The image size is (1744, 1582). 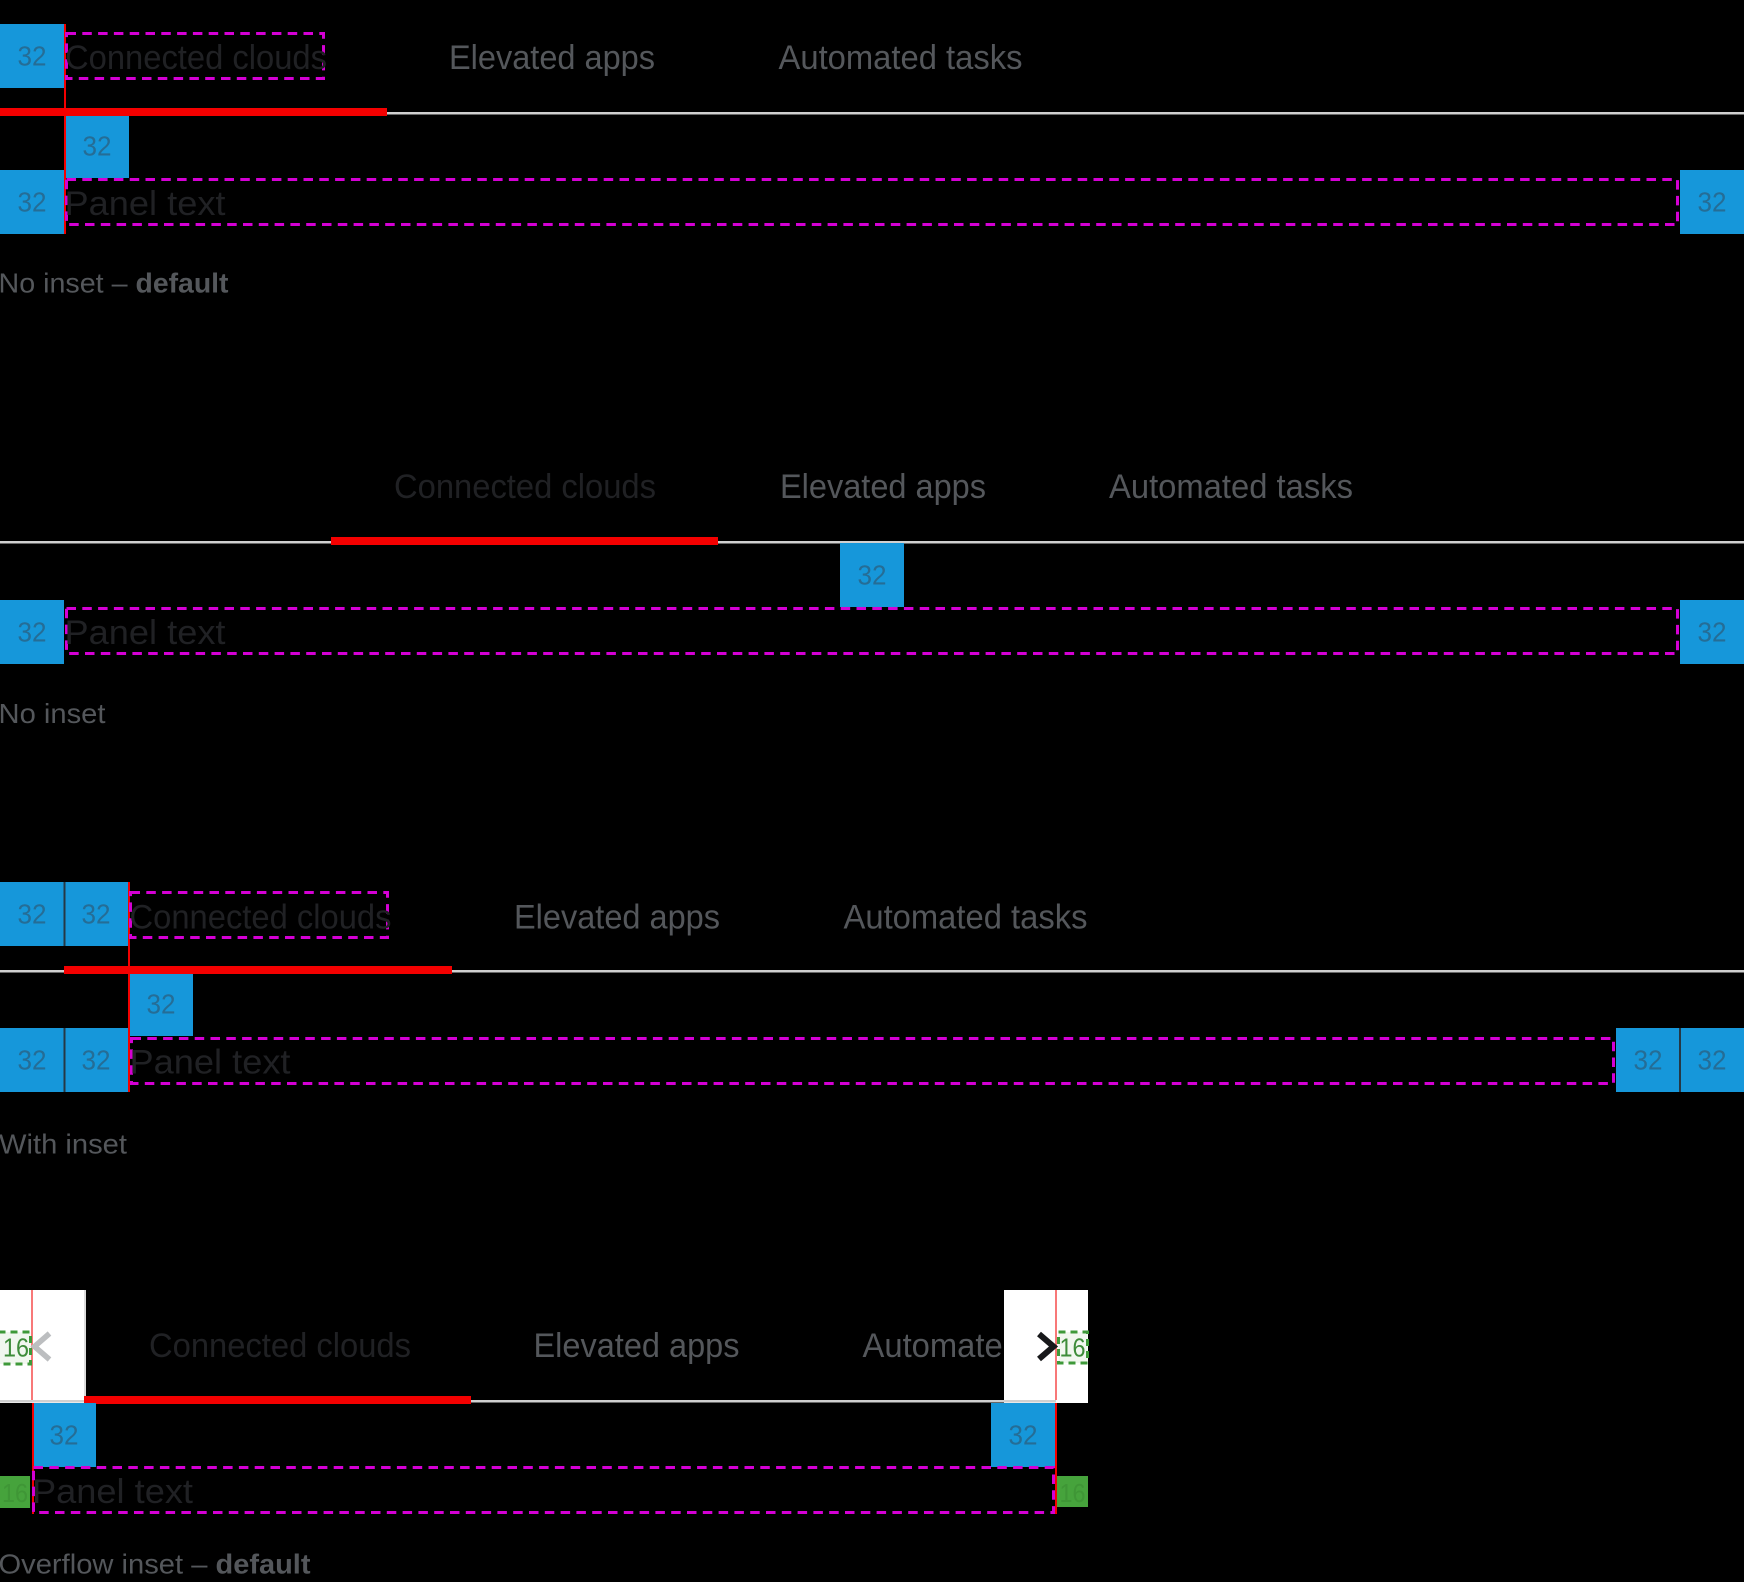 What do you see at coordinates (63, 1144) in the screenshot?
I see `svg-text: With inset` at bounding box center [63, 1144].